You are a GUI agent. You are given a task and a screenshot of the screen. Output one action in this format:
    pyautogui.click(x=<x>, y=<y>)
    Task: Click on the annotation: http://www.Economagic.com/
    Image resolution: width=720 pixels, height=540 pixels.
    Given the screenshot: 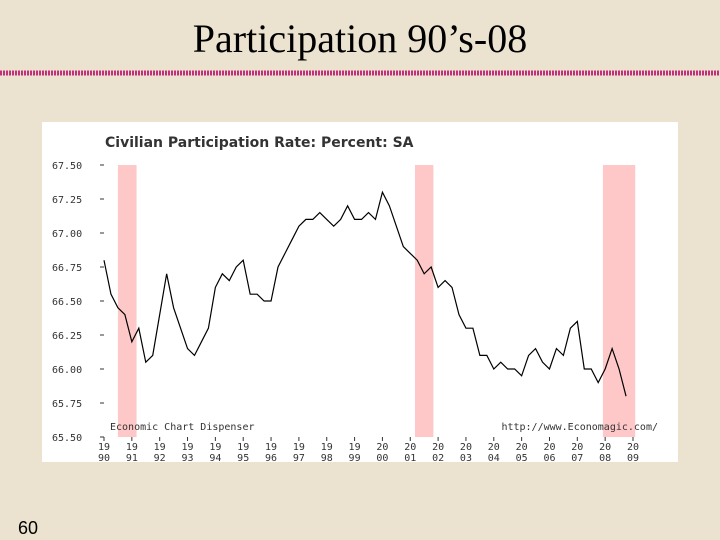 What is the action you would take?
    pyautogui.click(x=579, y=427)
    